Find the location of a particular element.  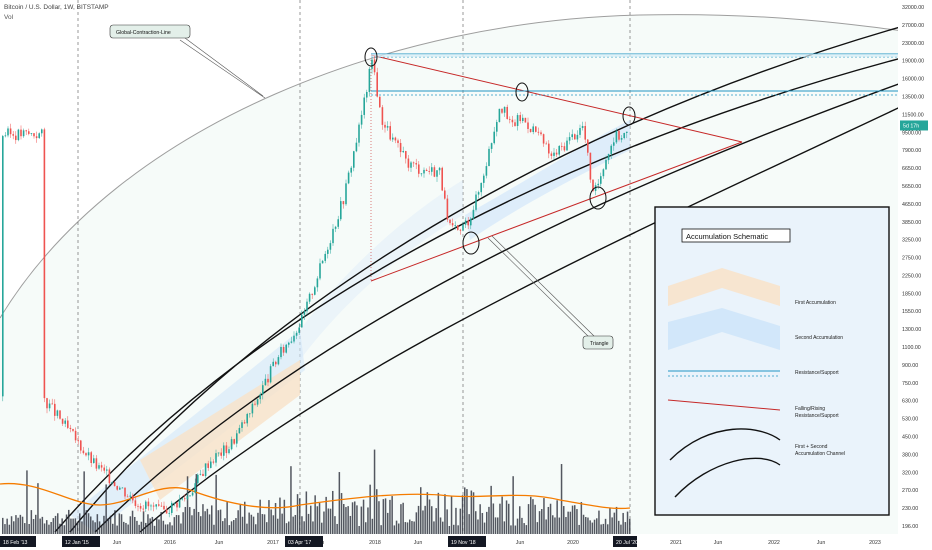

y-tick-label: 900.00 is located at coordinates (910, 366).